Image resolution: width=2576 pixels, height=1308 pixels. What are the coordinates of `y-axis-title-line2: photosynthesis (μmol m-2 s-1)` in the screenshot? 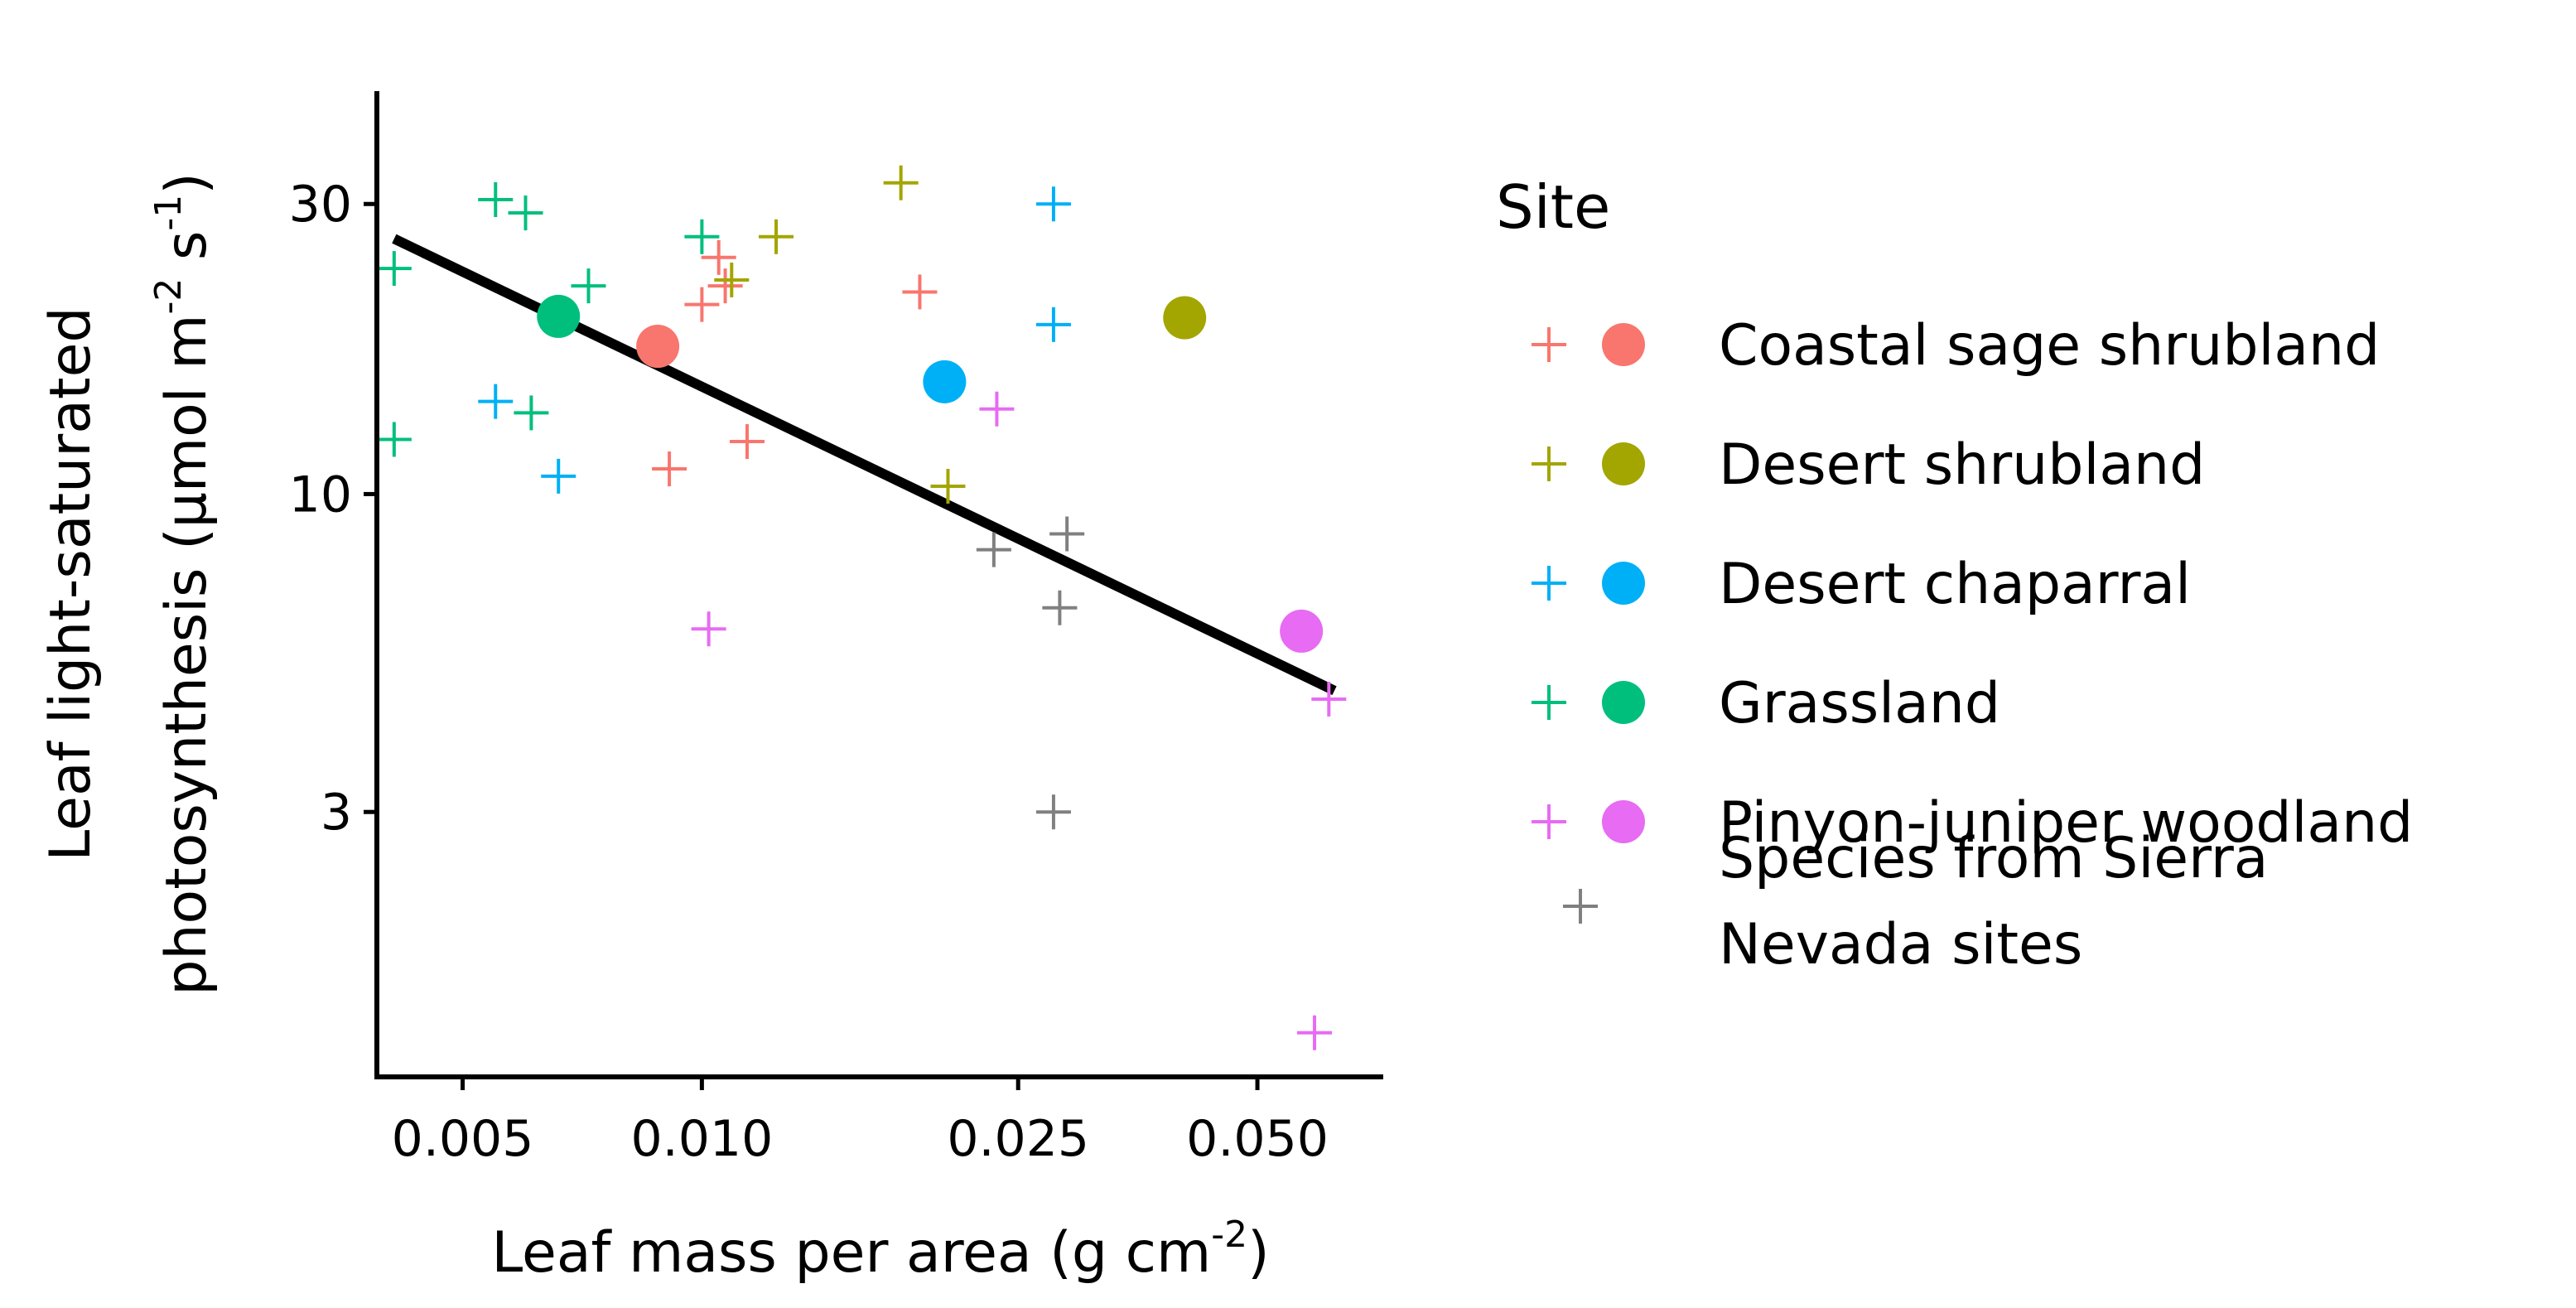 It's located at (183, 584).